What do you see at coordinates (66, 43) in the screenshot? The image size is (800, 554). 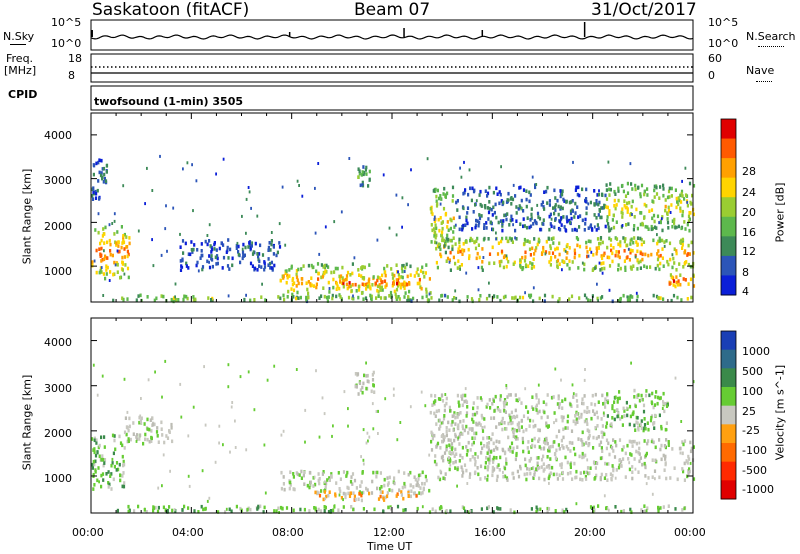 I see `noise-left-tick-bottom: 10^0` at bounding box center [66, 43].